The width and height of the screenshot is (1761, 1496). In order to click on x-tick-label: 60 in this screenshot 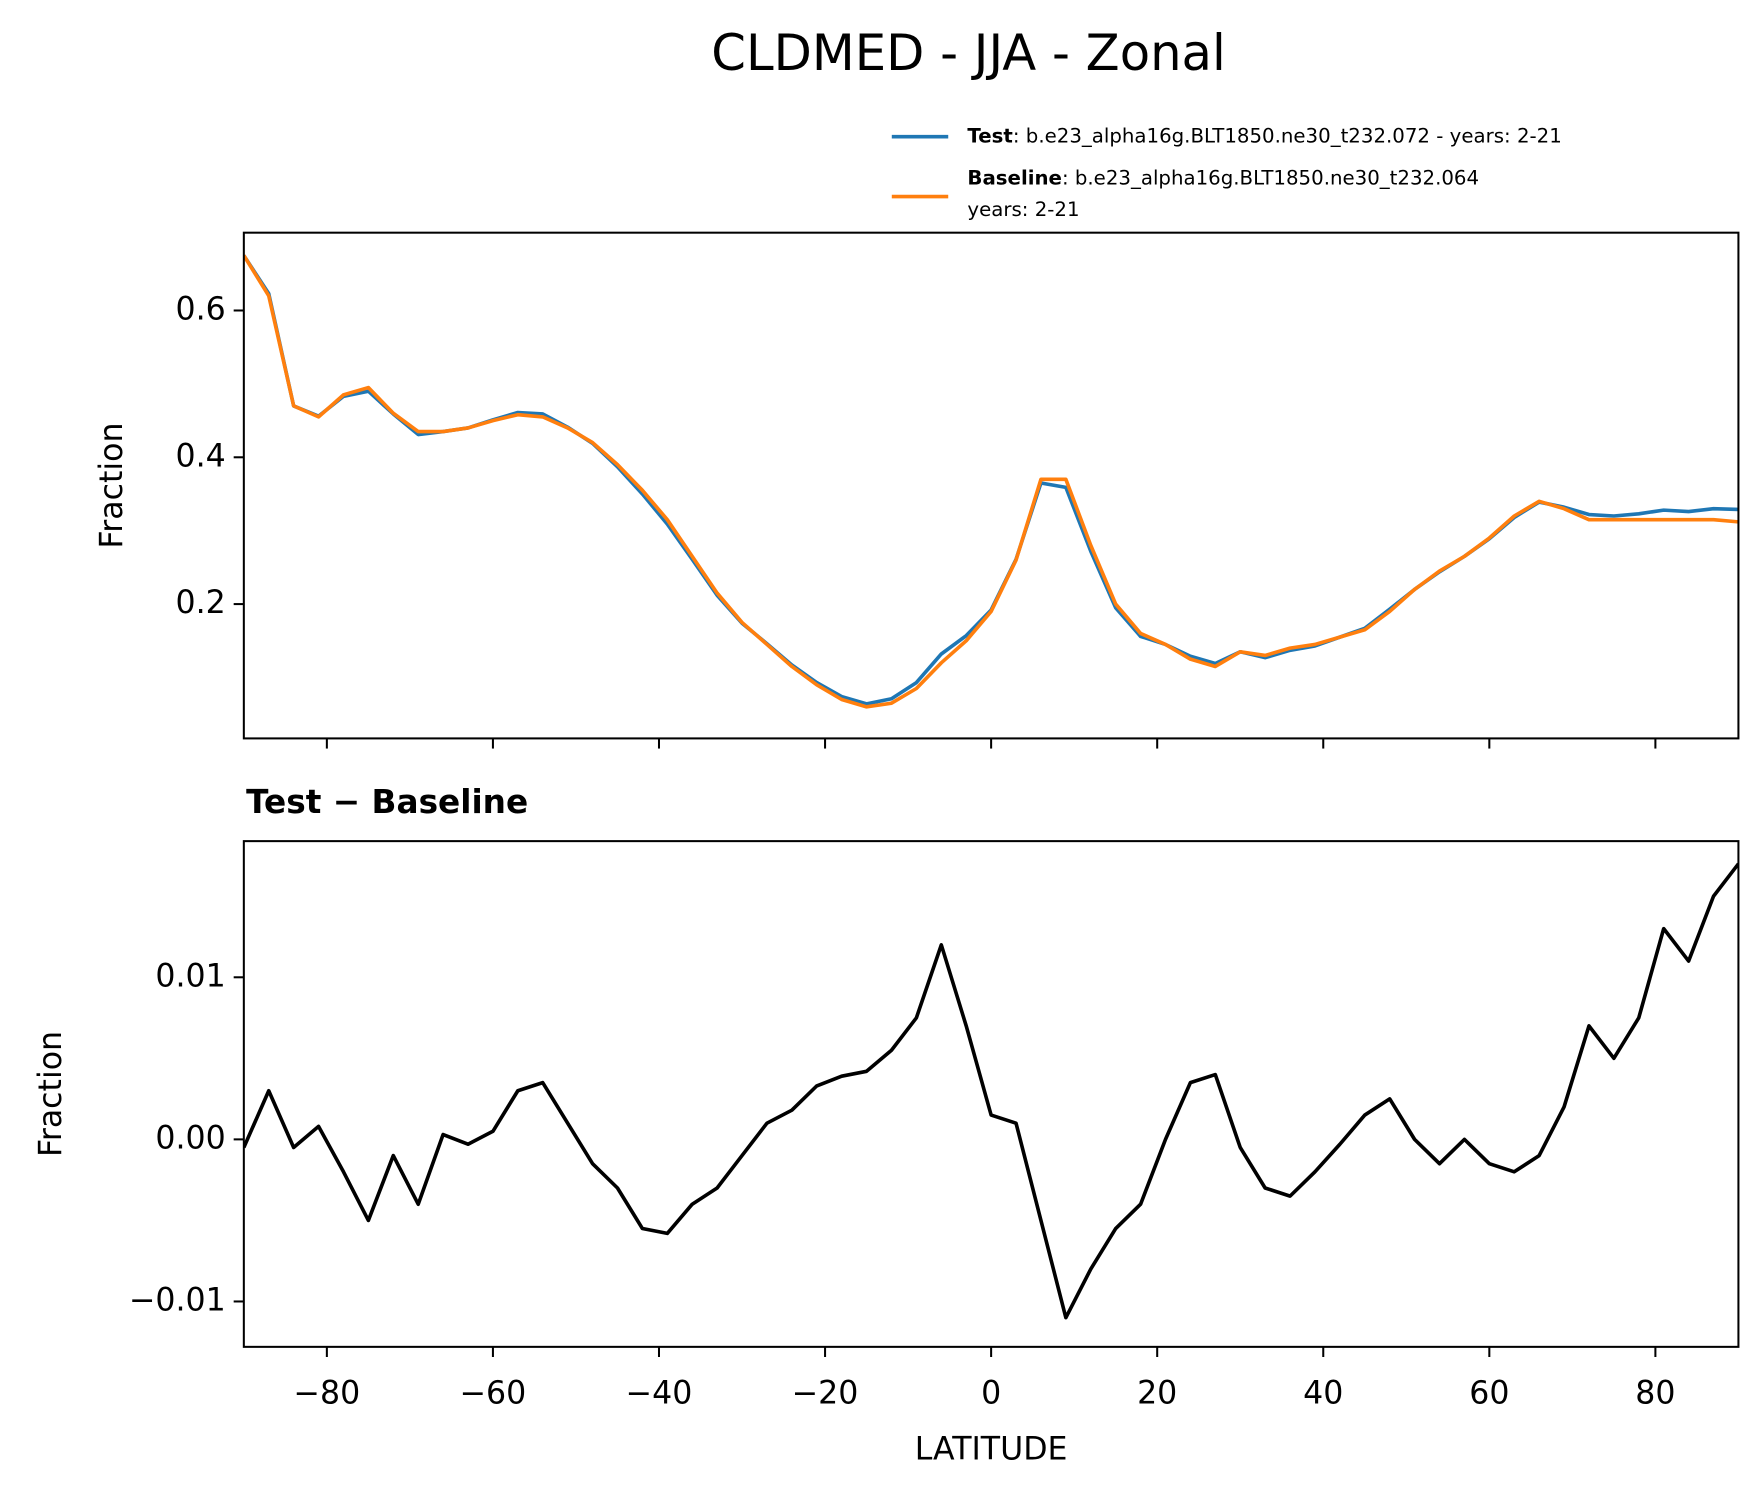, I will do `click(1489, 1393)`.